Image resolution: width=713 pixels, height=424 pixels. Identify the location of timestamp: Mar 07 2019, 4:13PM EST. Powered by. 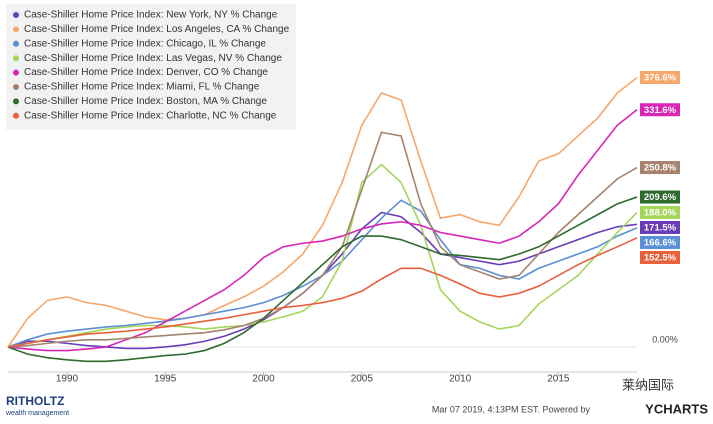
(511, 409).